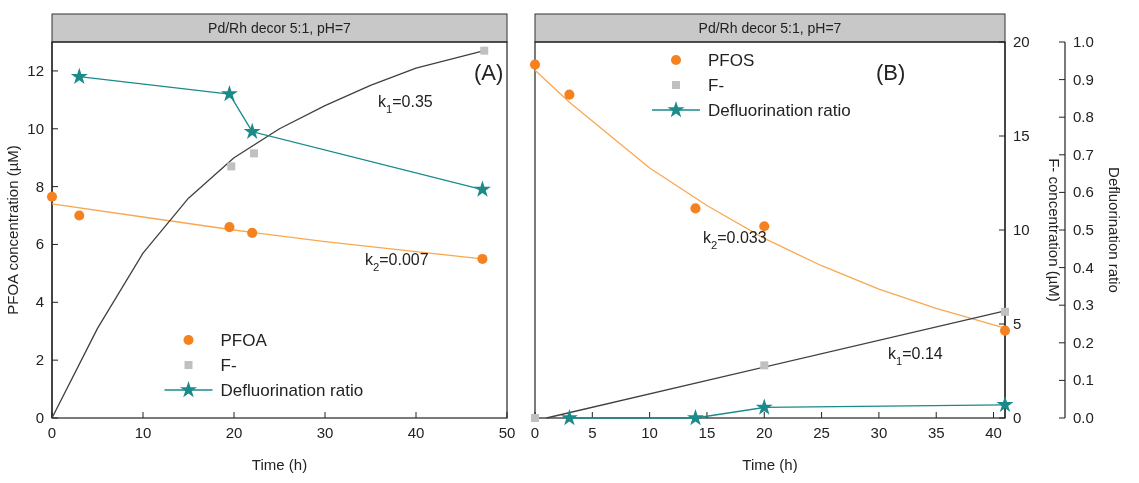  I want to click on y-tick-label: 6, so click(39, 244).